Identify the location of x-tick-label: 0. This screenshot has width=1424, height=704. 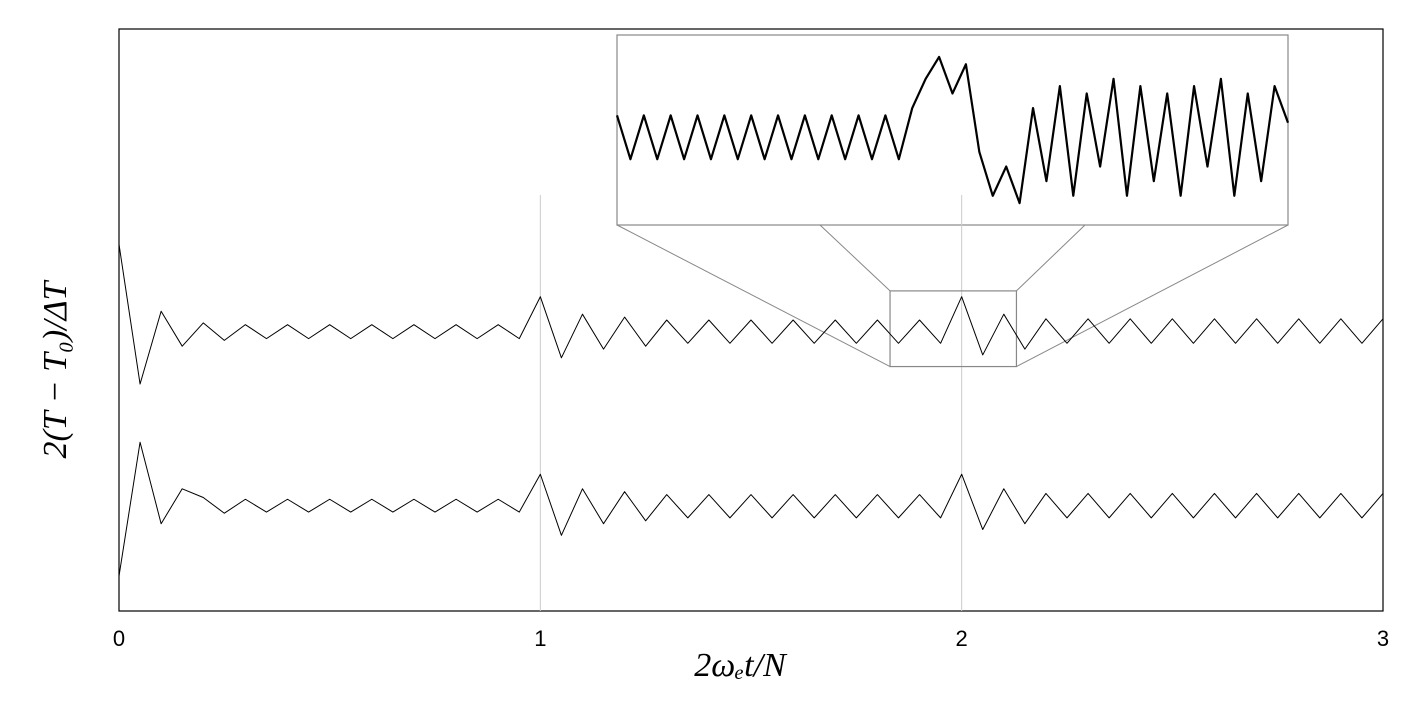
(119, 638).